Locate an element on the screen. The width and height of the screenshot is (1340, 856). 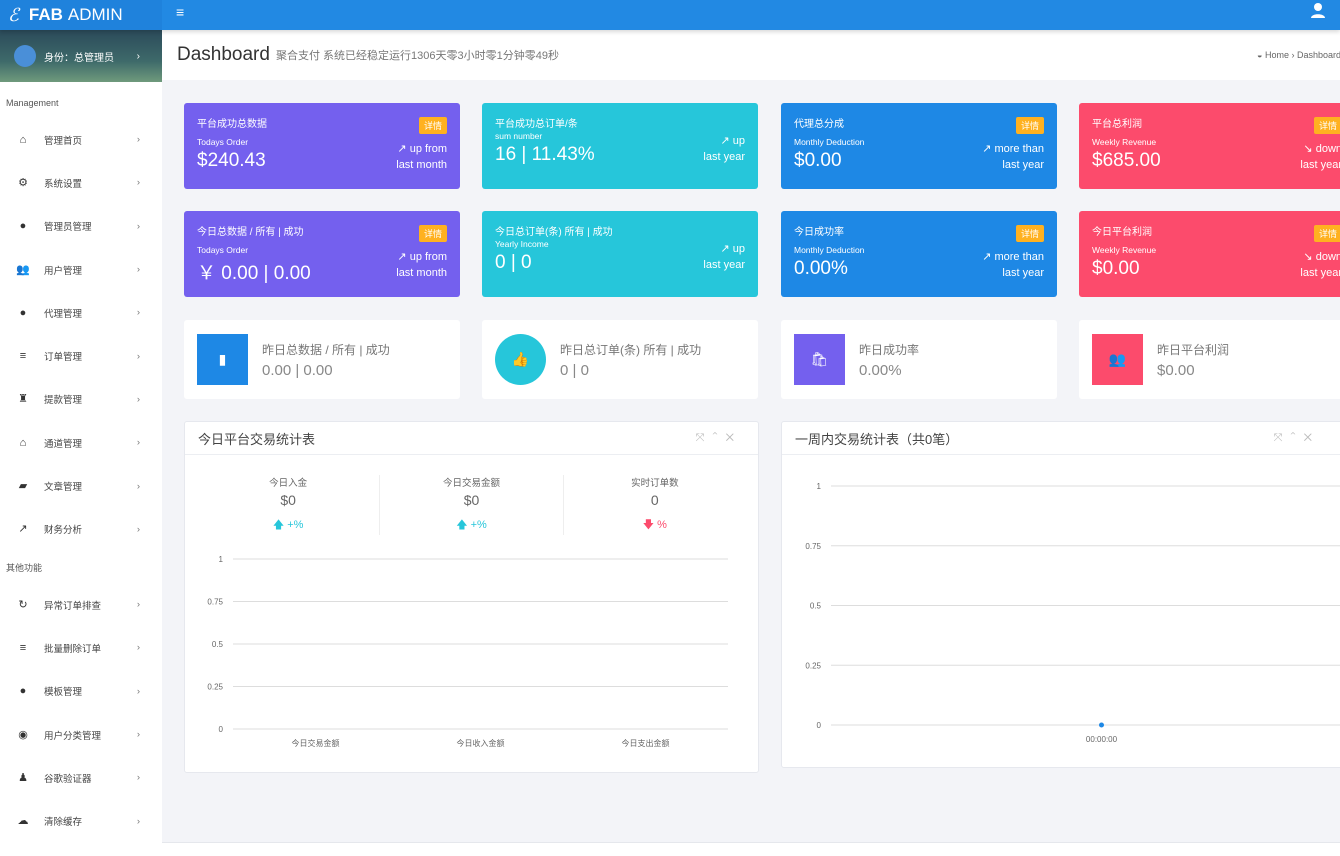
sidebar-item-label: 用户分类管理 is located at coordinates (73, 736).